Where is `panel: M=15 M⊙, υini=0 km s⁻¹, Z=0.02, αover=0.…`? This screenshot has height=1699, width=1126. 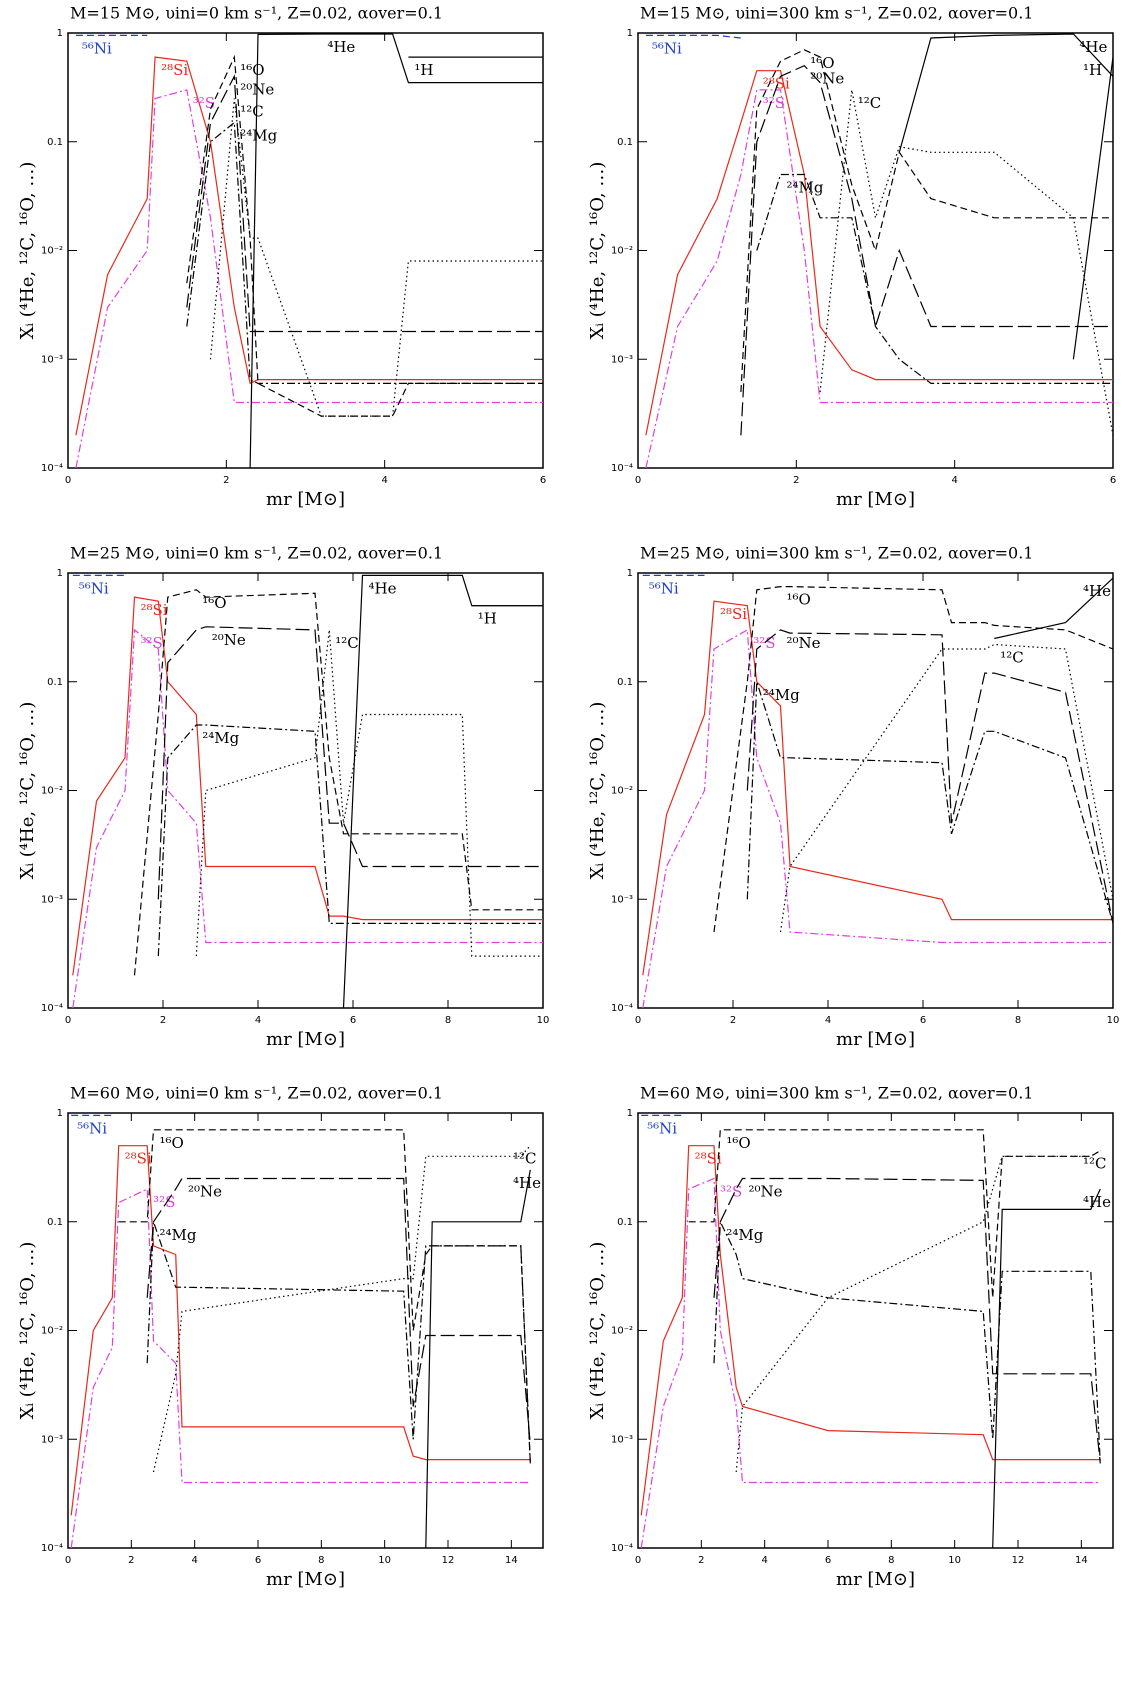 panel: M=15 M⊙, υini=0 km s⁻¹, Z=0.02, αover=0.… is located at coordinates (281, 257).